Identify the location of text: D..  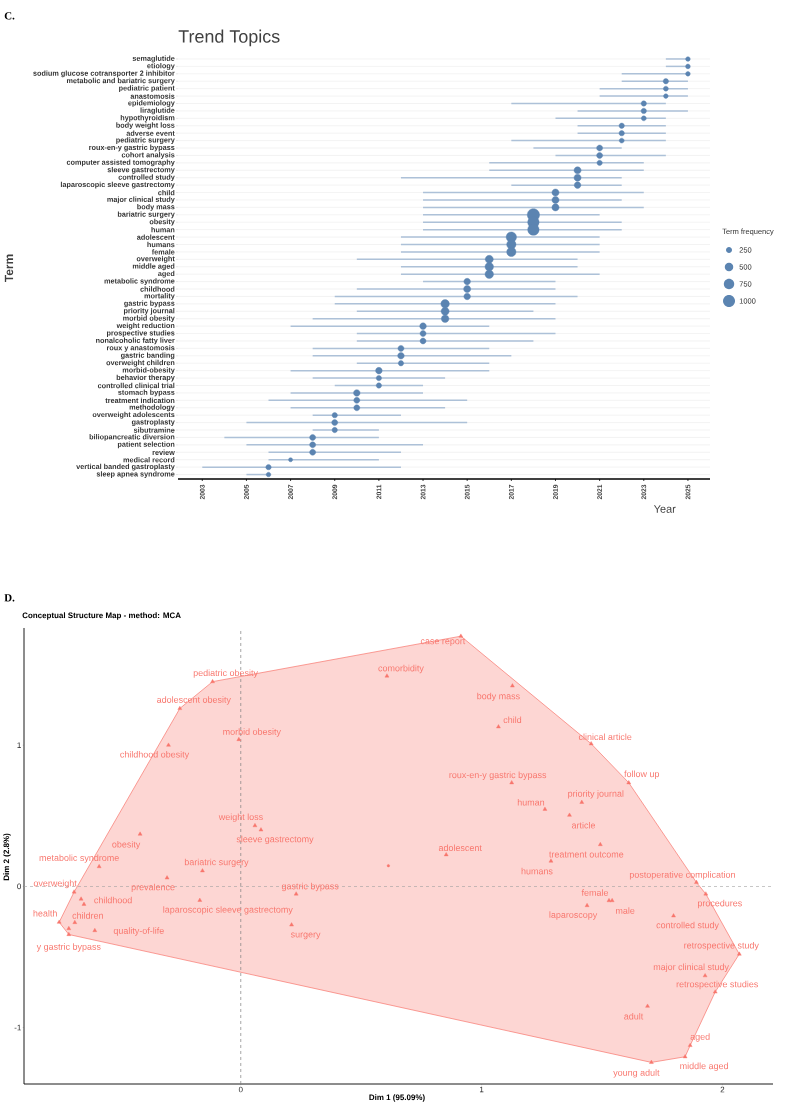
(9, 598).